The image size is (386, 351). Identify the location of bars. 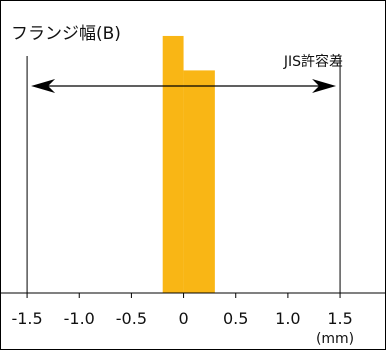
(188, 164).